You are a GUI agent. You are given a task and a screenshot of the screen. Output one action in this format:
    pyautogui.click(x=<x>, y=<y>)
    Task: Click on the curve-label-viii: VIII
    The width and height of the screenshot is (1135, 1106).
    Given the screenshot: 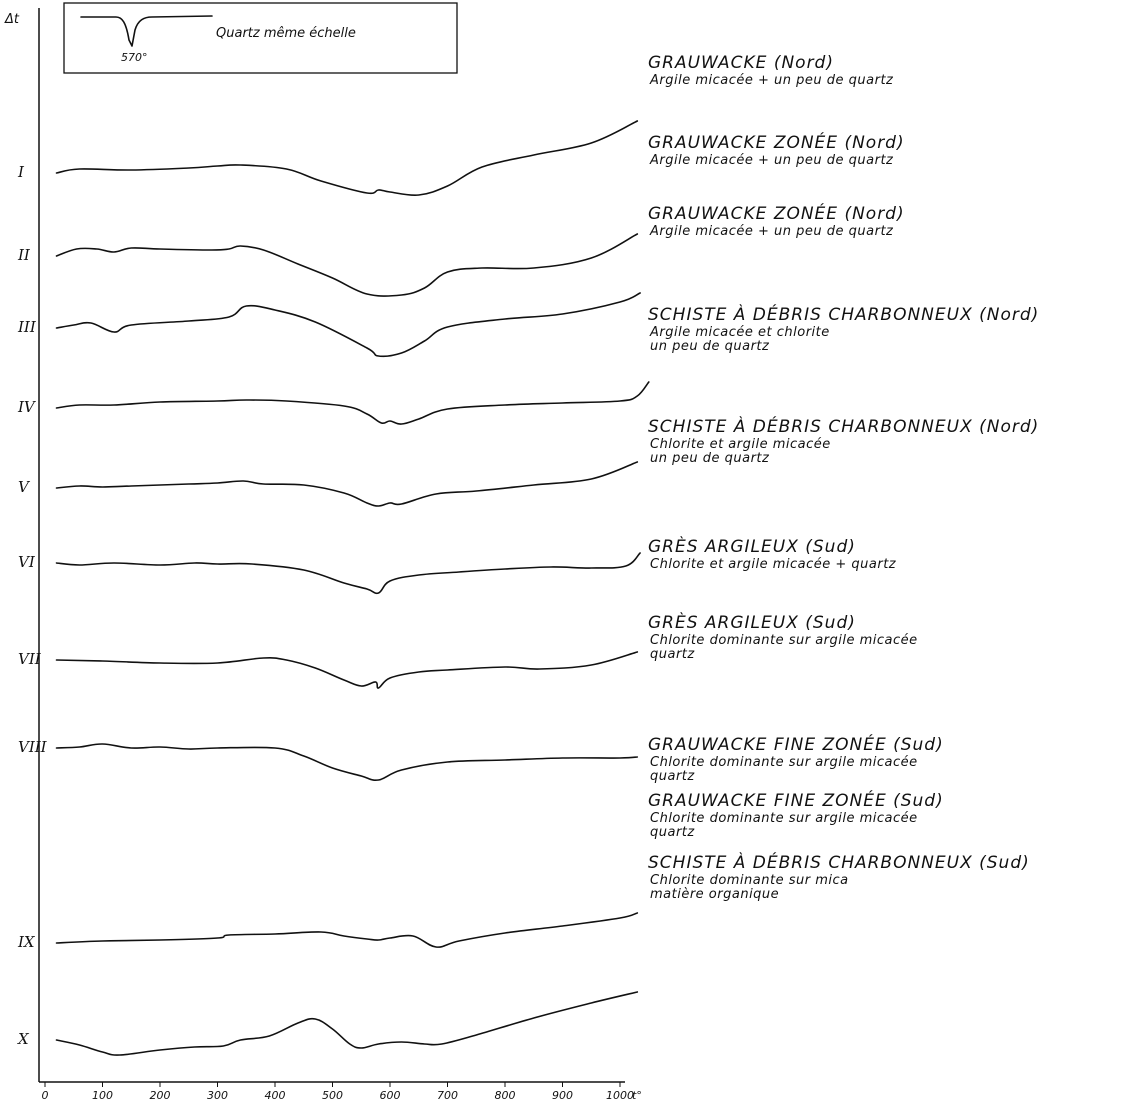 What is the action you would take?
    pyautogui.click(x=33, y=747)
    